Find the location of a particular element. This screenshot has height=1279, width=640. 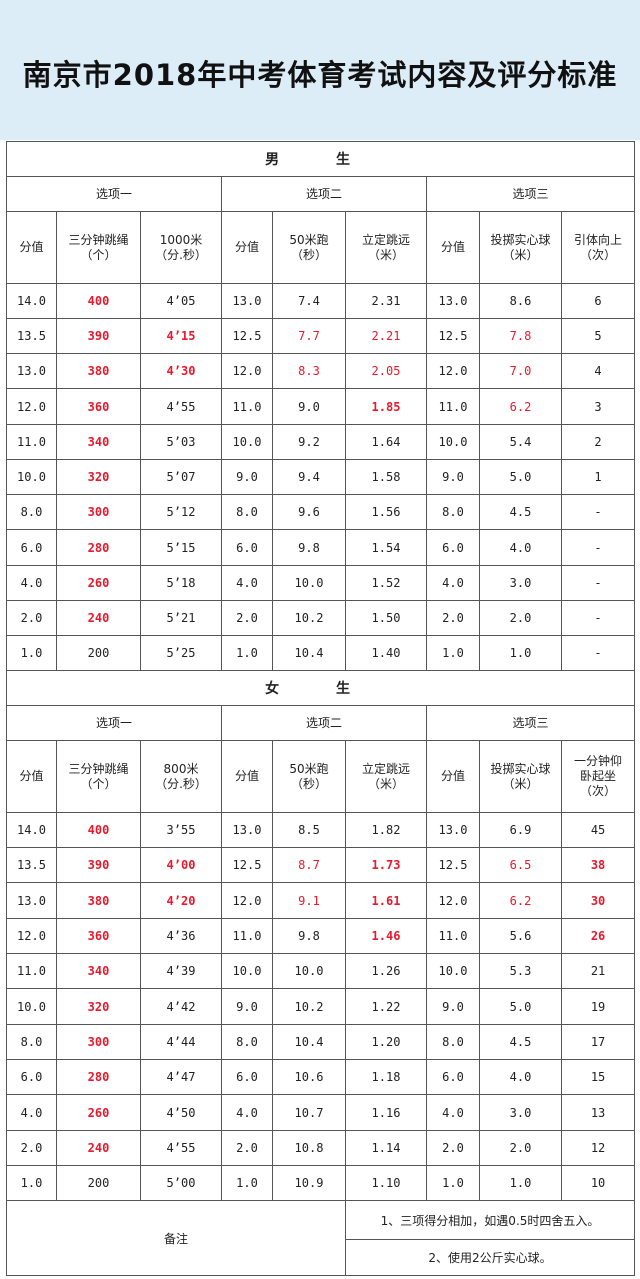

table-cell: 8.7 is located at coordinates (309, 865).